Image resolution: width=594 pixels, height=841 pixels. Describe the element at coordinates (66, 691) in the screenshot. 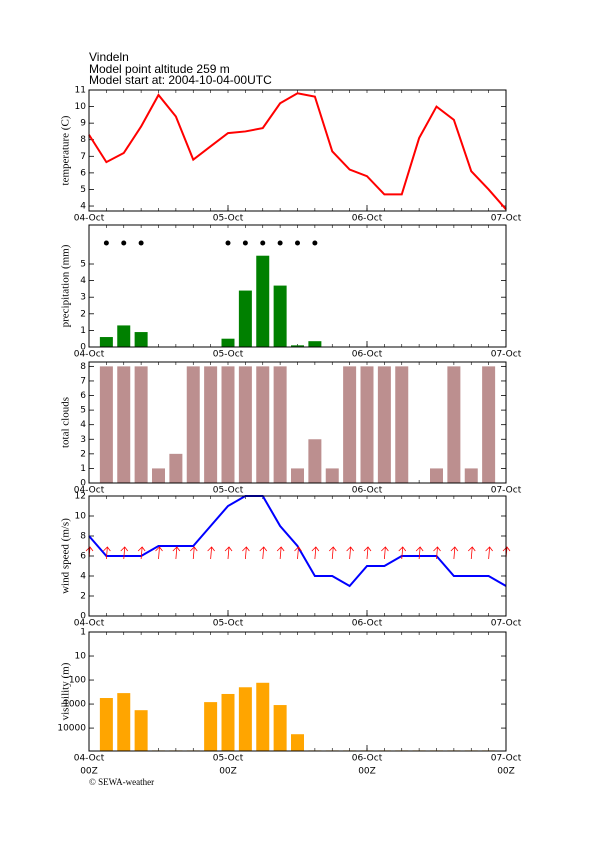

I see `y-axis-label: visibility (m)` at that location.